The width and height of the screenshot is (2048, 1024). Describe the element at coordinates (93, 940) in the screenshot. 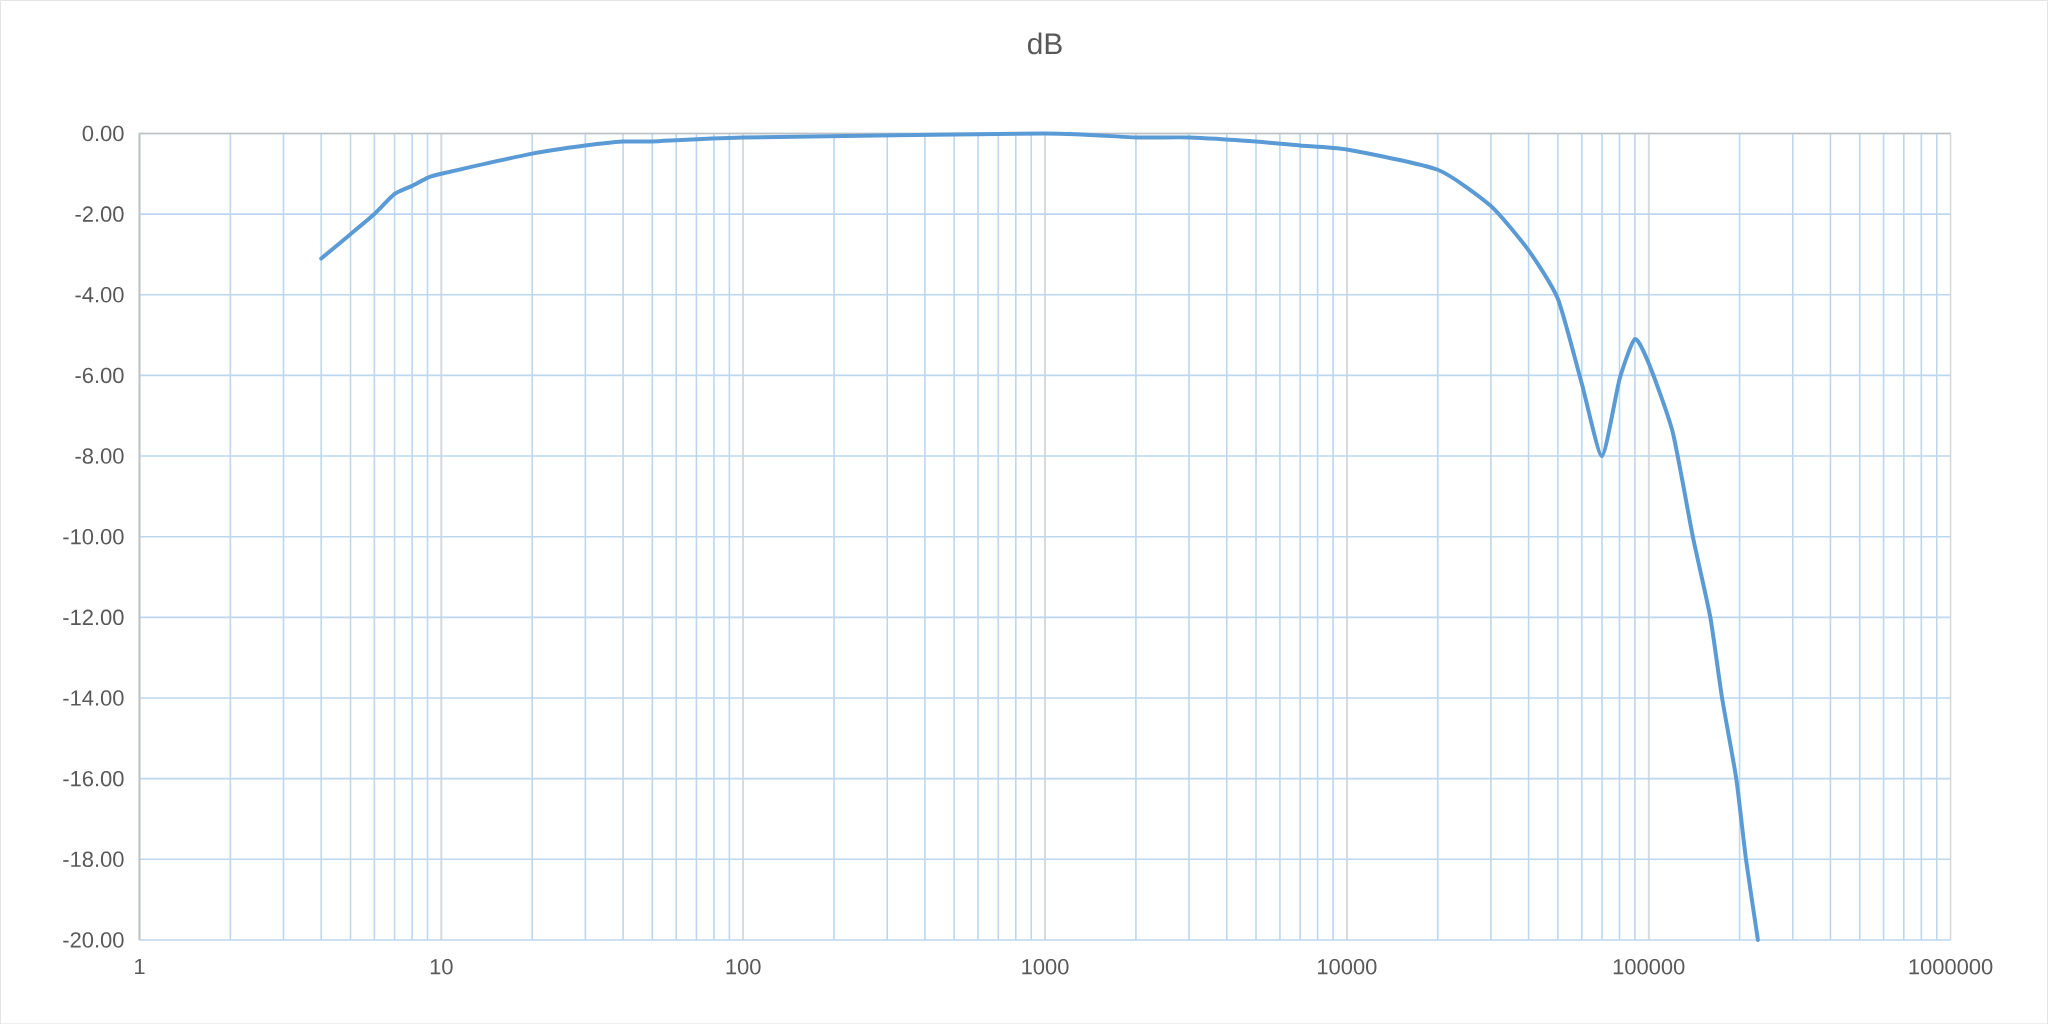

I see `y-tick-label: -20.00` at that location.